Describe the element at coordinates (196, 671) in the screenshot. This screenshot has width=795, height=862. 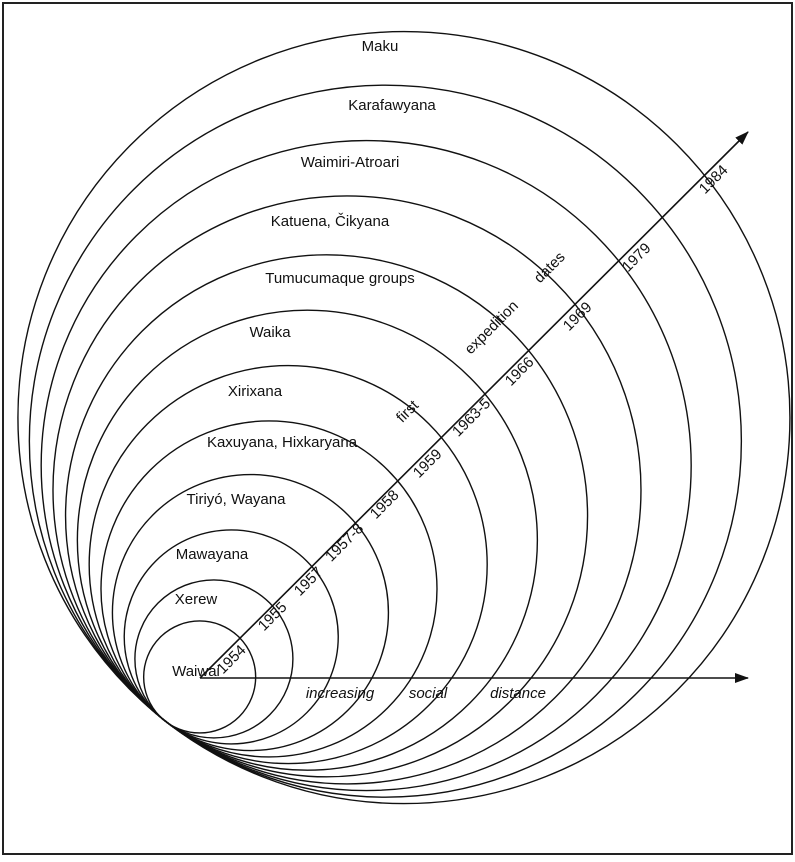
I see `group-label: Waiwai` at that location.